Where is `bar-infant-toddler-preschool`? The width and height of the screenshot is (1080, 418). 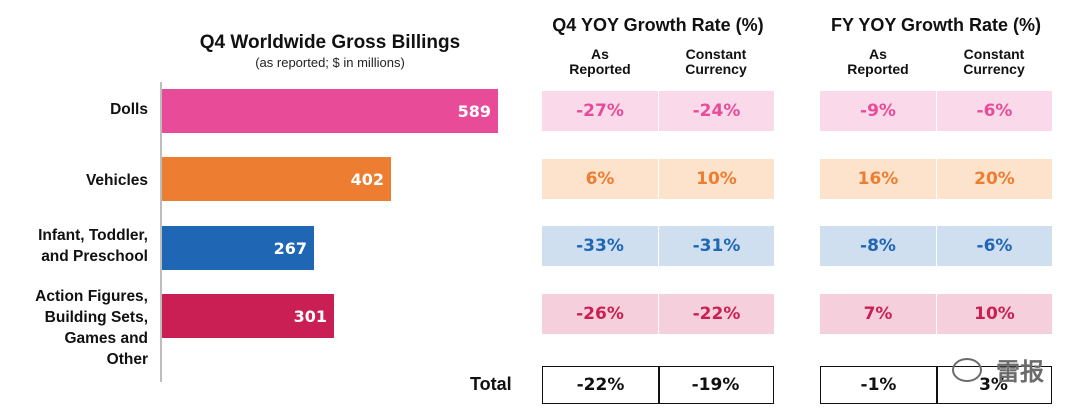
bar-infant-toddler-preschool is located at coordinates (238, 248).